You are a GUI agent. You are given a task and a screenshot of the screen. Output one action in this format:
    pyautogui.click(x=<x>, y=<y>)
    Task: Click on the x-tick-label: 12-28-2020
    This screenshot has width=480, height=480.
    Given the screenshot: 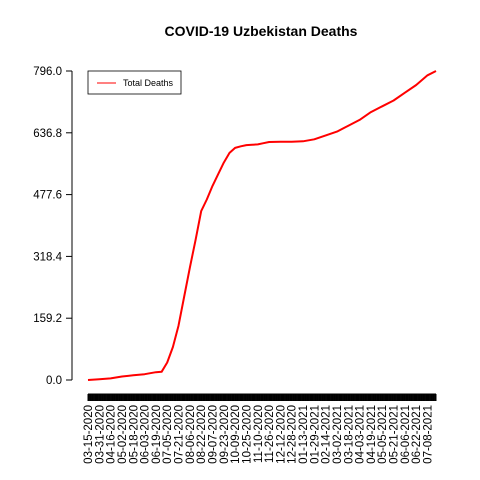 What is the action you would take?
    pyautogui.click(x=293, y=434)
    